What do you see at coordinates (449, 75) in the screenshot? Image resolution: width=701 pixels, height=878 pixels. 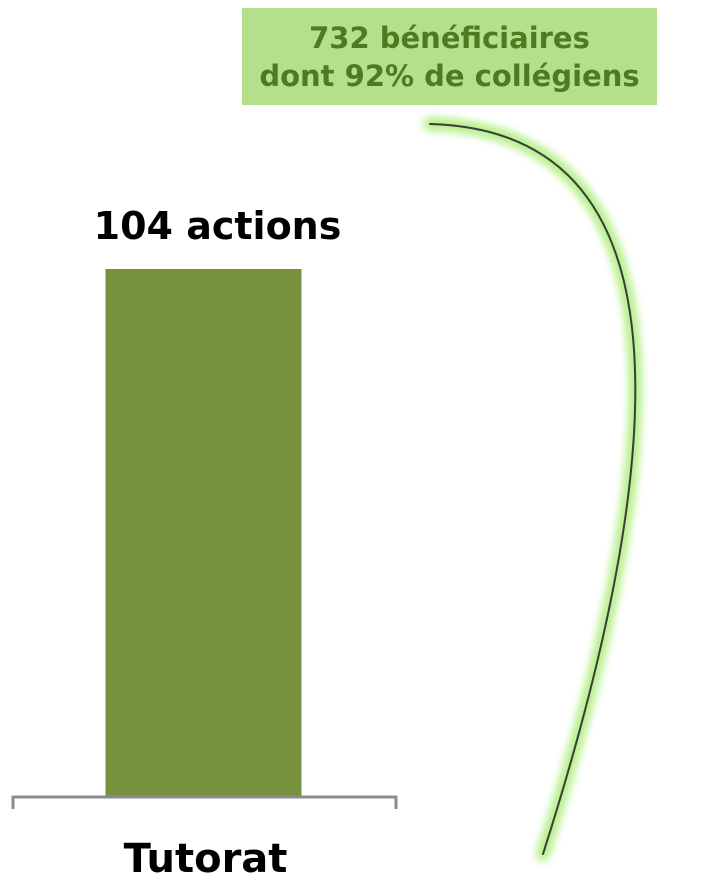 I see `callout-line-college-students: dont 92% de collégiens` at bounding box center [449, 75].